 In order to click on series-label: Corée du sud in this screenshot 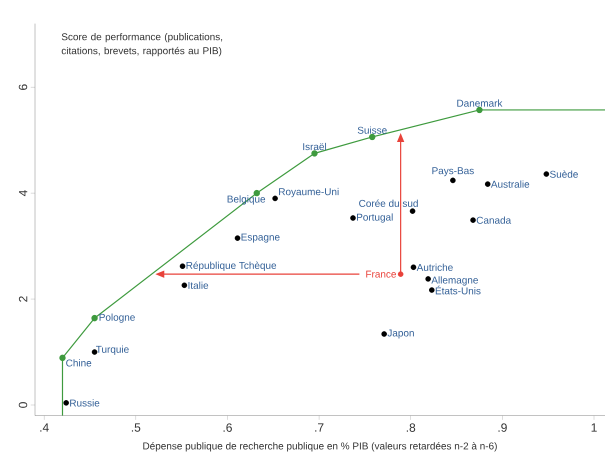, I will do `click(388, 203)`.